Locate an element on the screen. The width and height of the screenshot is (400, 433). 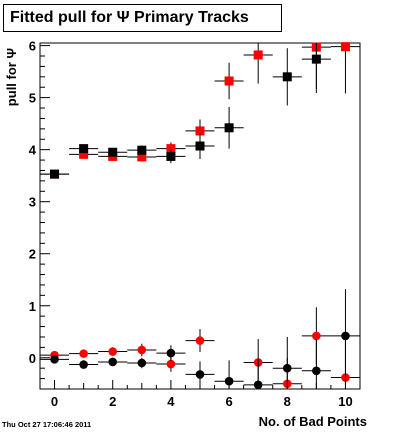
y-tick-label: 1 is located at coordinates (32, 306).